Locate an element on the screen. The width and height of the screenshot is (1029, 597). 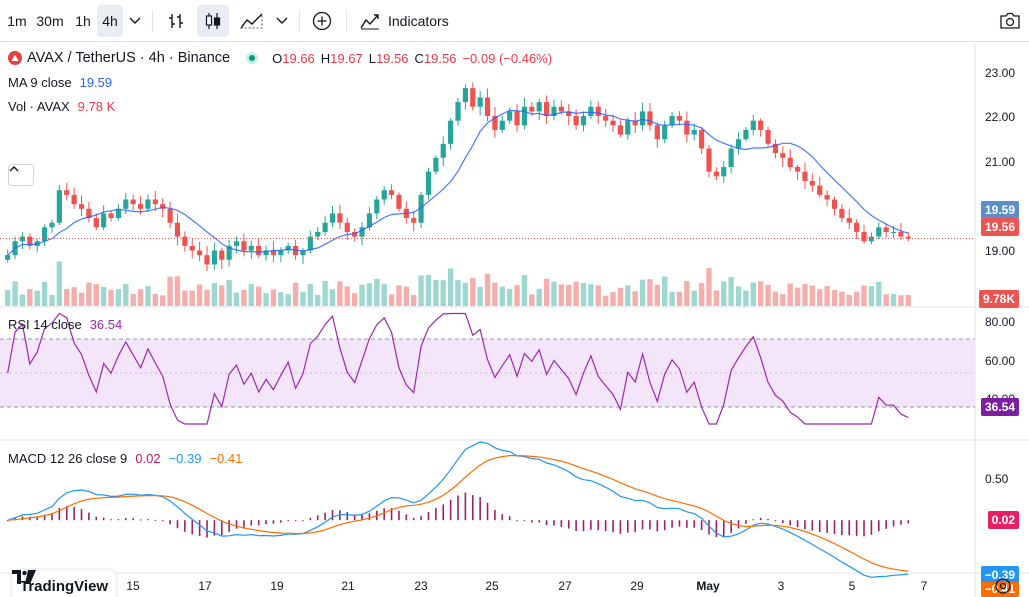
ma-value: 19.59 is located at coordinates (96, 82).